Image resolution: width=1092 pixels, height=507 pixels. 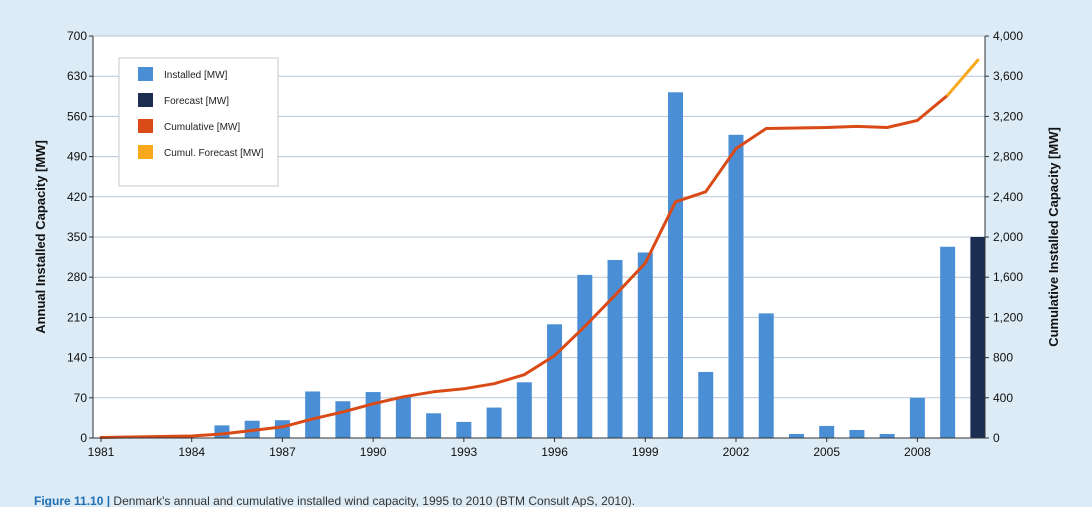 What do you see at coordinates (1008, 116) in the screenshot?
I see `y-tick-right-label: 3,200` at bounding box center [1008, 116].